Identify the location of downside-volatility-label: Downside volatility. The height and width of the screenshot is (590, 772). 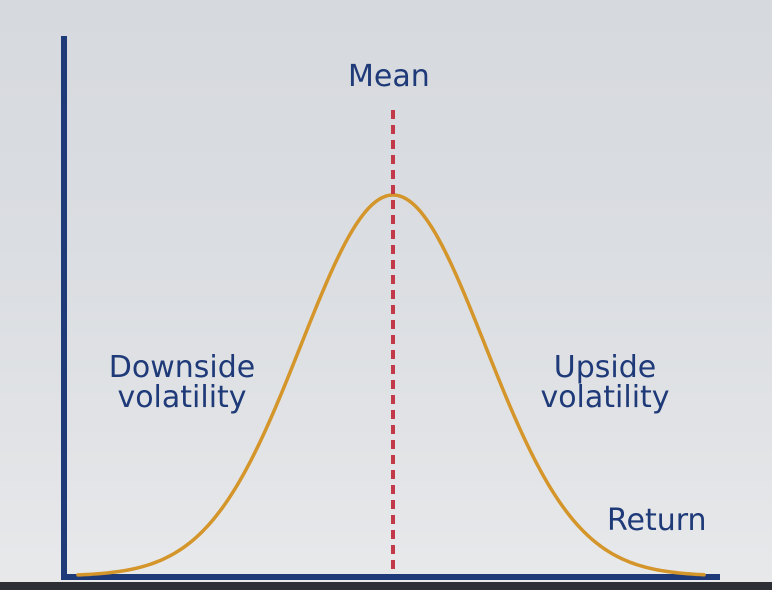
(182, 383).